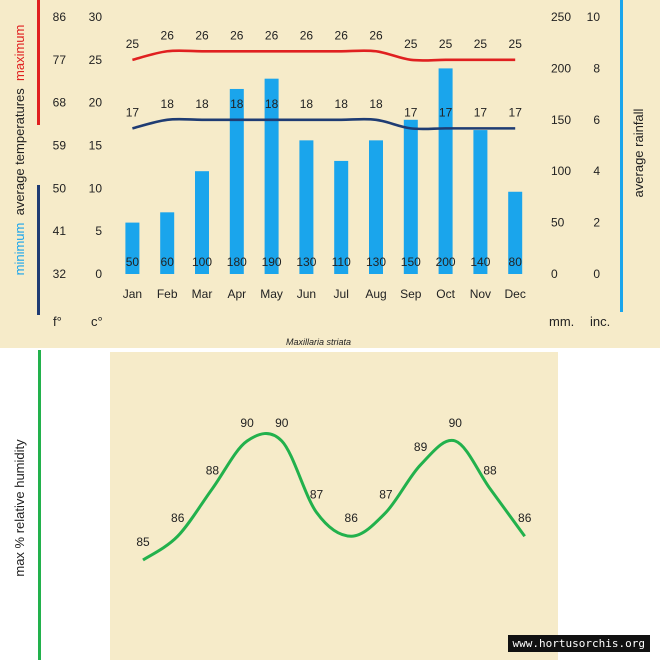 The height and width of the screenshot is (660, 660). I want to click on rainfall-value-label: 60, so click(168, 262).